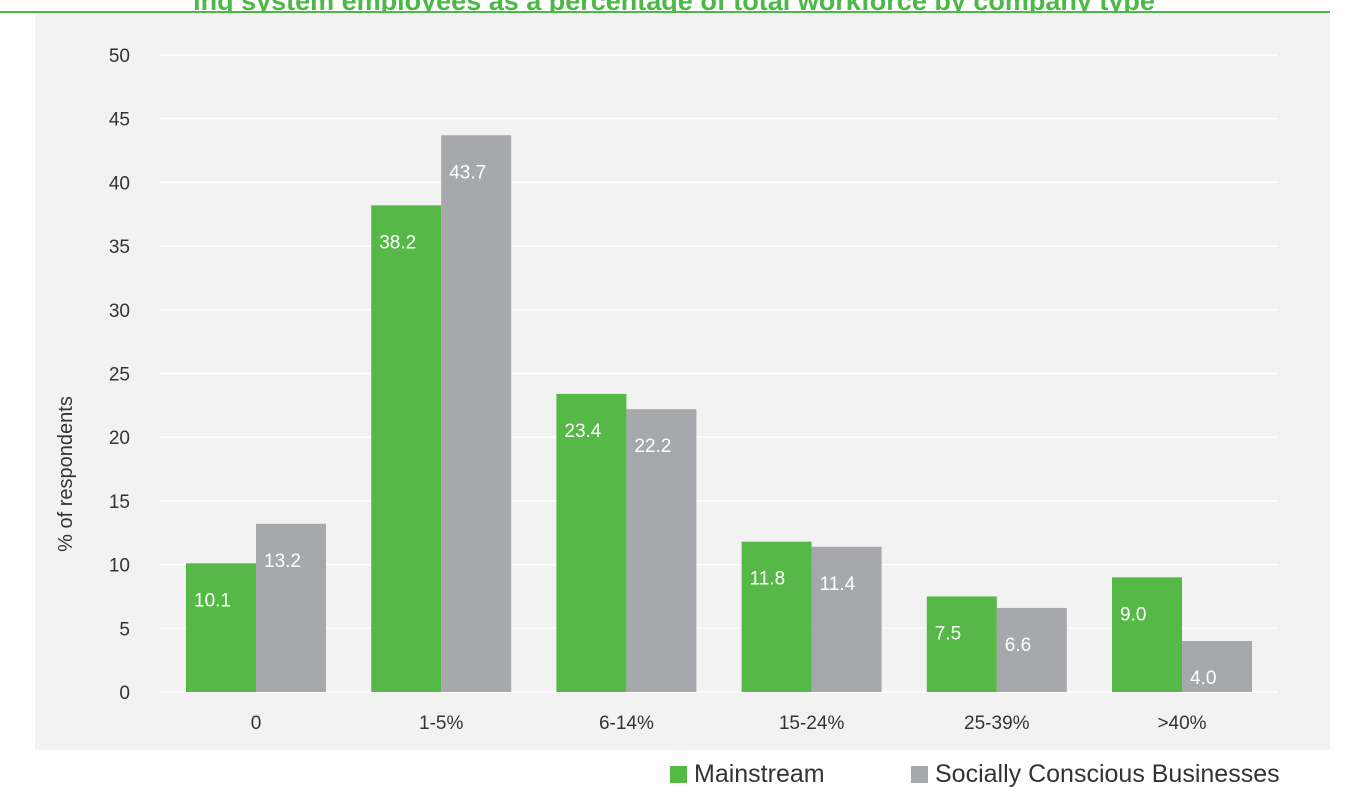 The width and height of the screenshot is (1348, 802). I want to click on y-tick-label: 10, so click(119, 566).